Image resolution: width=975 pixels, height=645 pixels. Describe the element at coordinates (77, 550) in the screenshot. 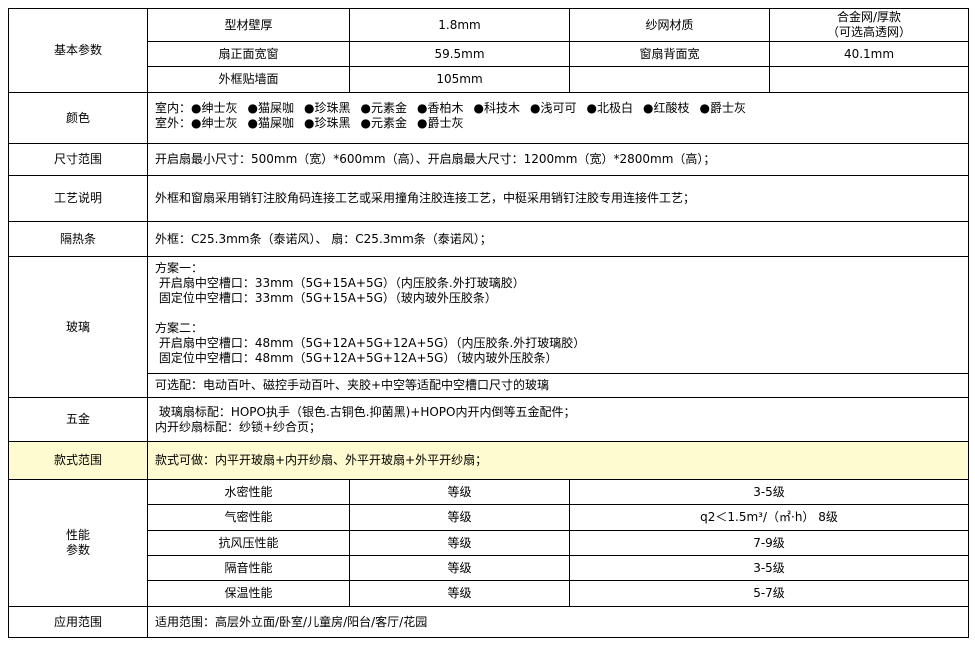

I see `label-line: 参数` at that location.